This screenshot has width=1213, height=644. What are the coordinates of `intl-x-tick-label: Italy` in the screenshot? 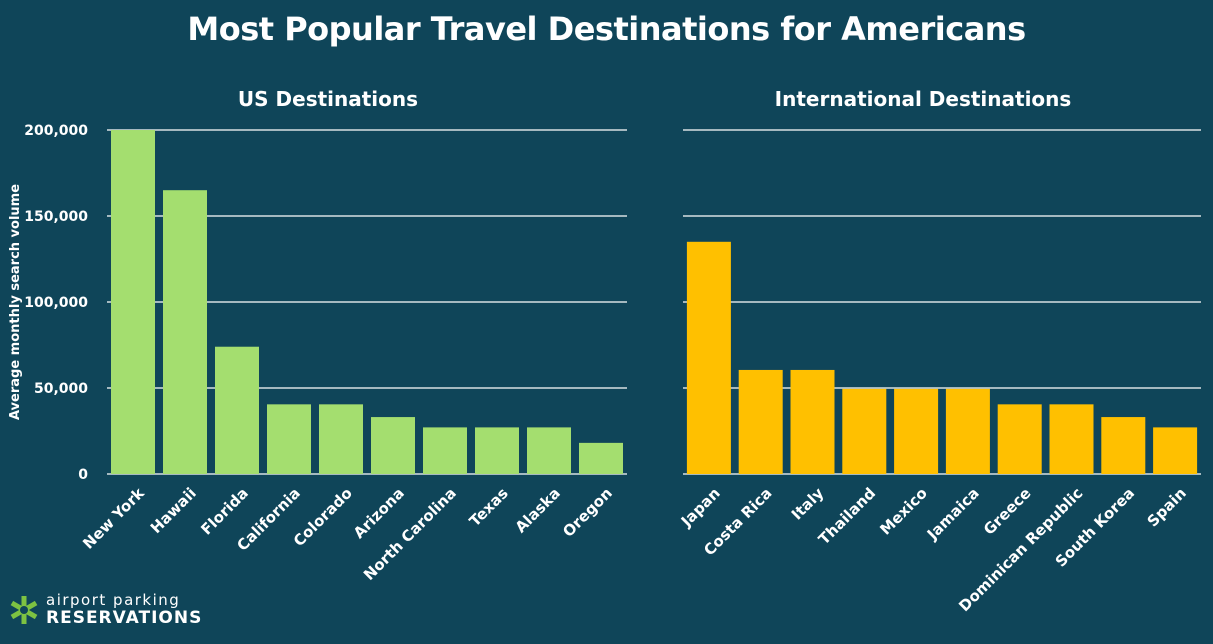 It's located at (808, 504).